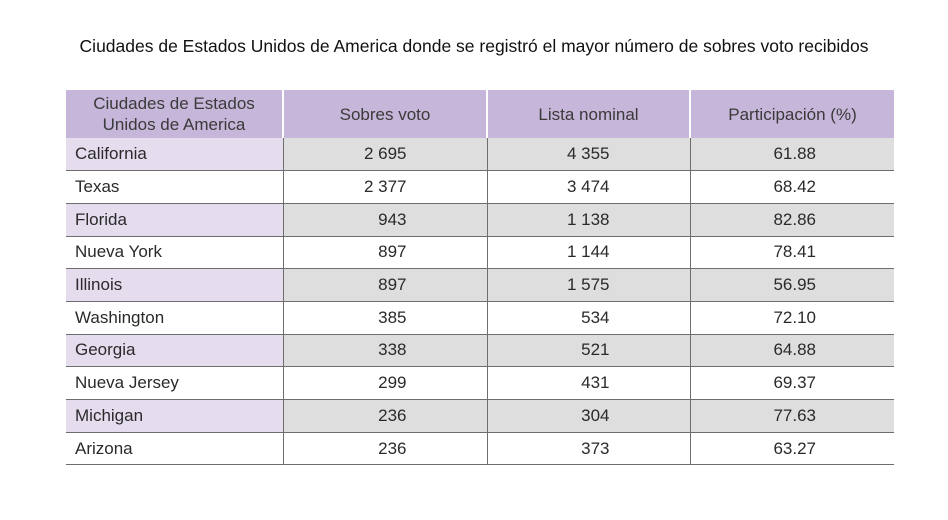  I want to click on table-row: Washington 385 534 72.10, so click(480, 318).